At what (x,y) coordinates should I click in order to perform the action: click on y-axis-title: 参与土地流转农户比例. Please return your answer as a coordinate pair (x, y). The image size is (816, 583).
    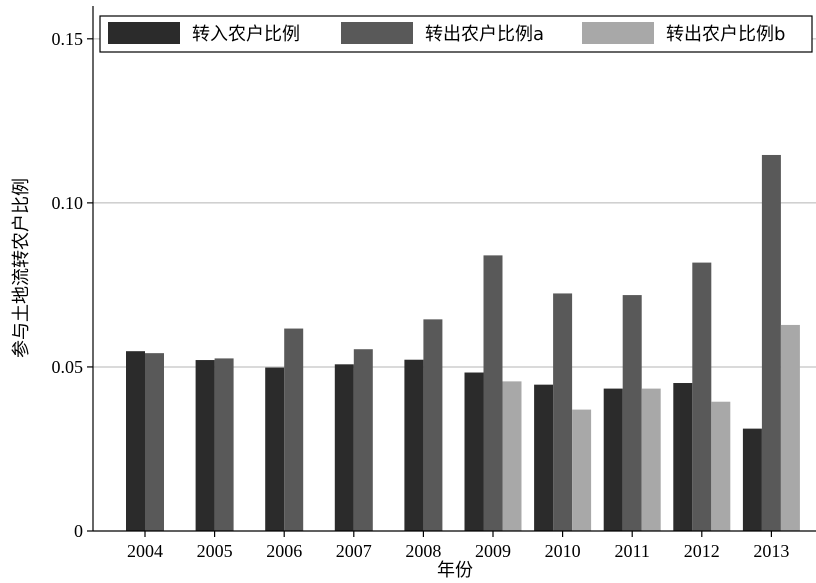
    Looking at the image, I should click on (21, 268).